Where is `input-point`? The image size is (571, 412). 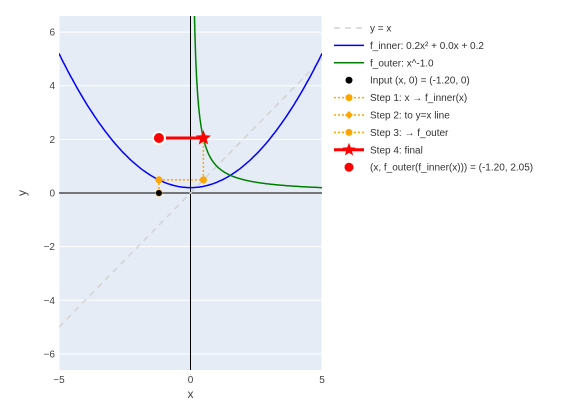
input-point is located at coordinates (158, 193).